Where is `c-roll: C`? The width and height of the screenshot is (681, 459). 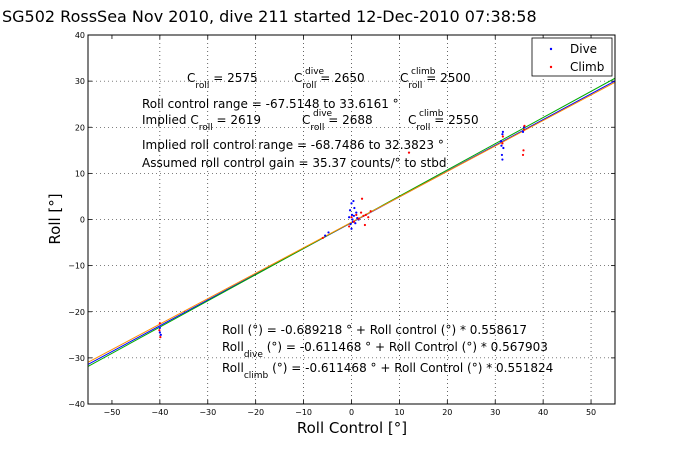 c-roll: C is located at coordinates (191, 78).